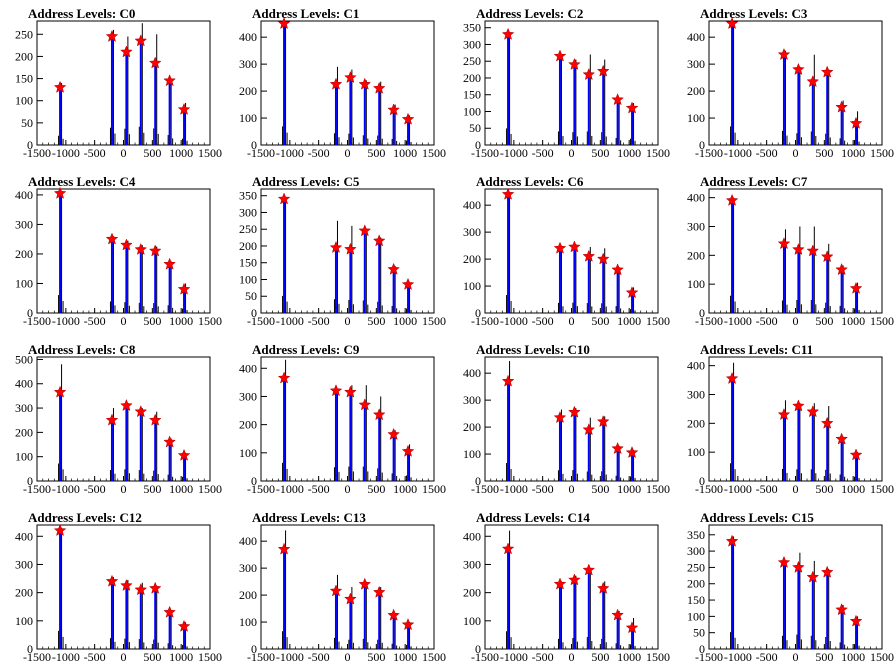  What do you see at coordinates (306, 349) in the screenshot?
I see `chart-title: Address Levels: C9` at bounding box center [306, 349].